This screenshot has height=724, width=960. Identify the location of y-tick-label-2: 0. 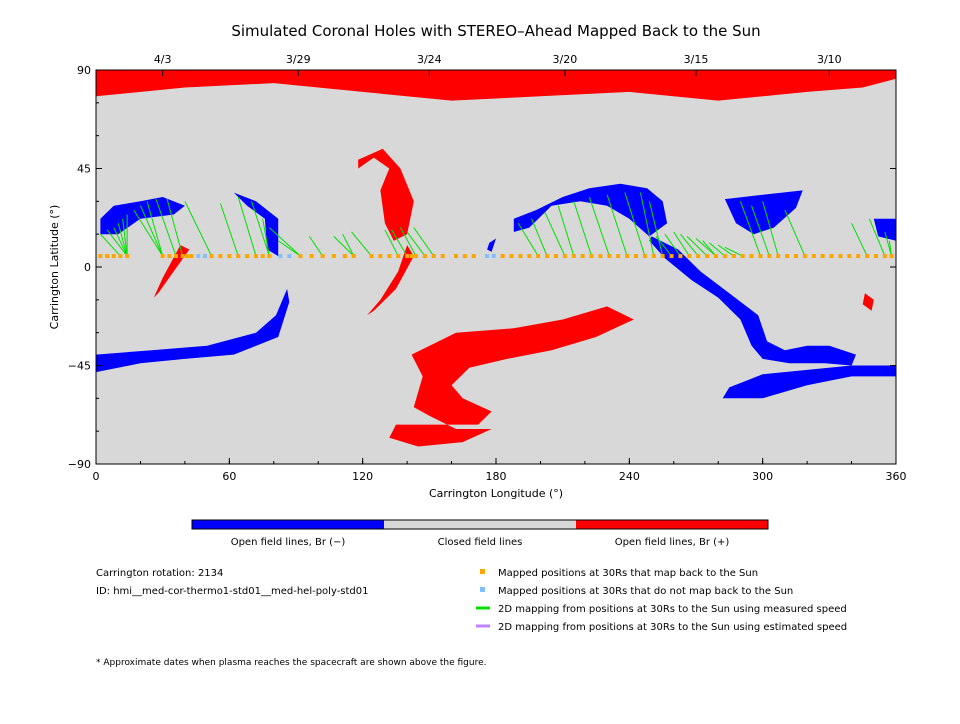
(87, 267).